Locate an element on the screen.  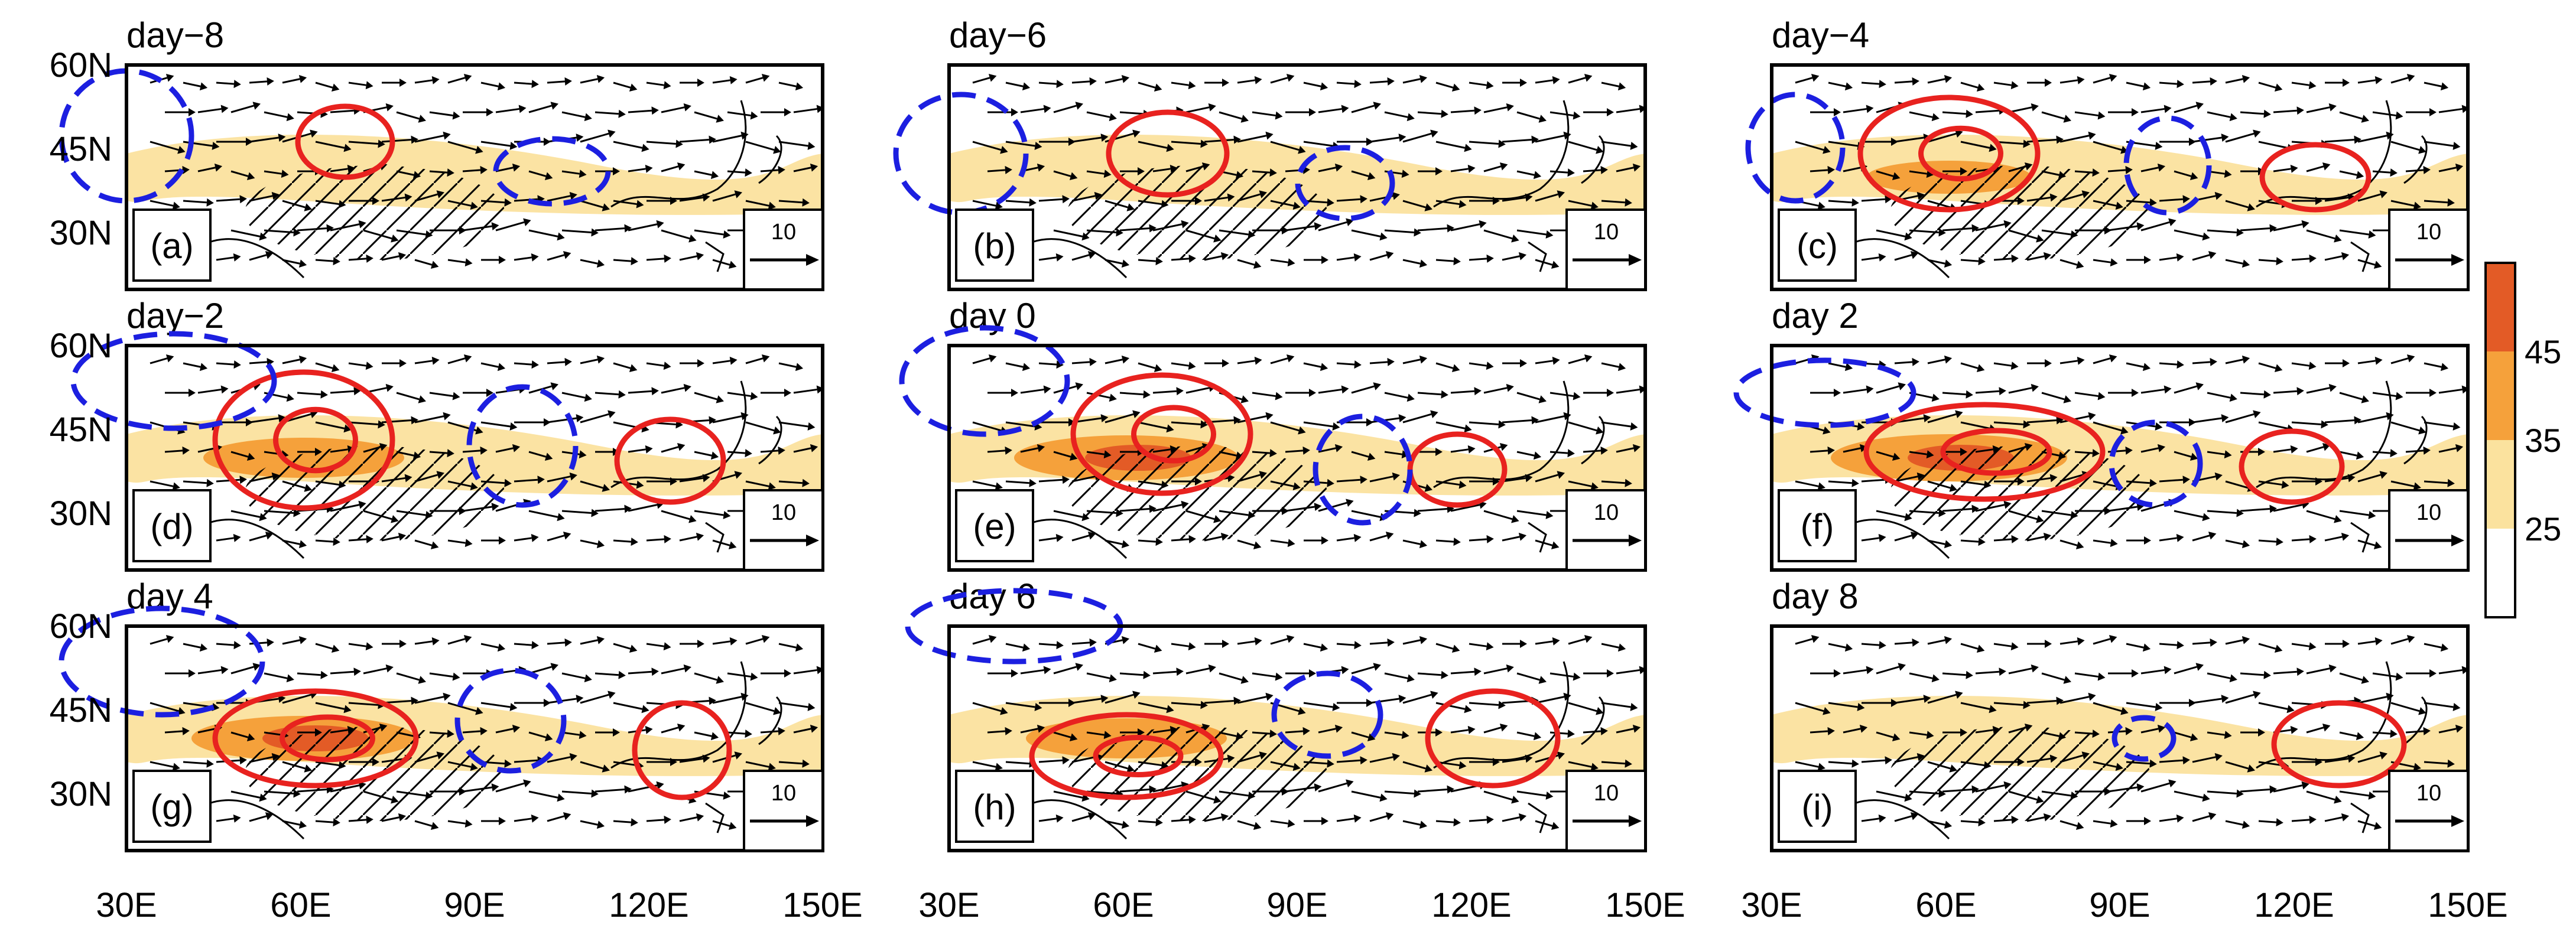
y-tick-label: 30N is located at coordinates (81, 513).